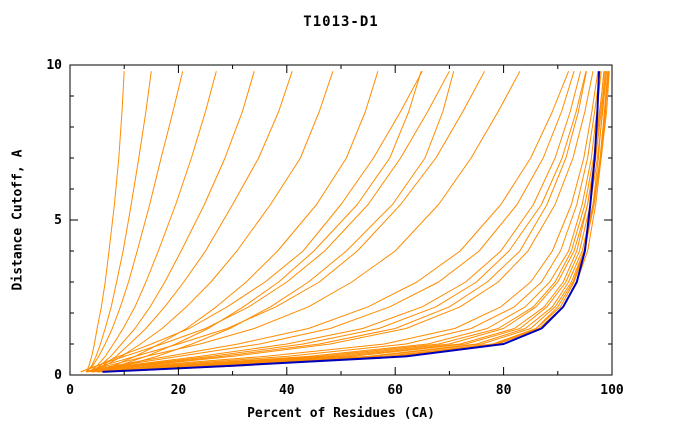 This screenshot has width=680, height=440. I want to click on x-tick-label: 100, so click(612, 390).